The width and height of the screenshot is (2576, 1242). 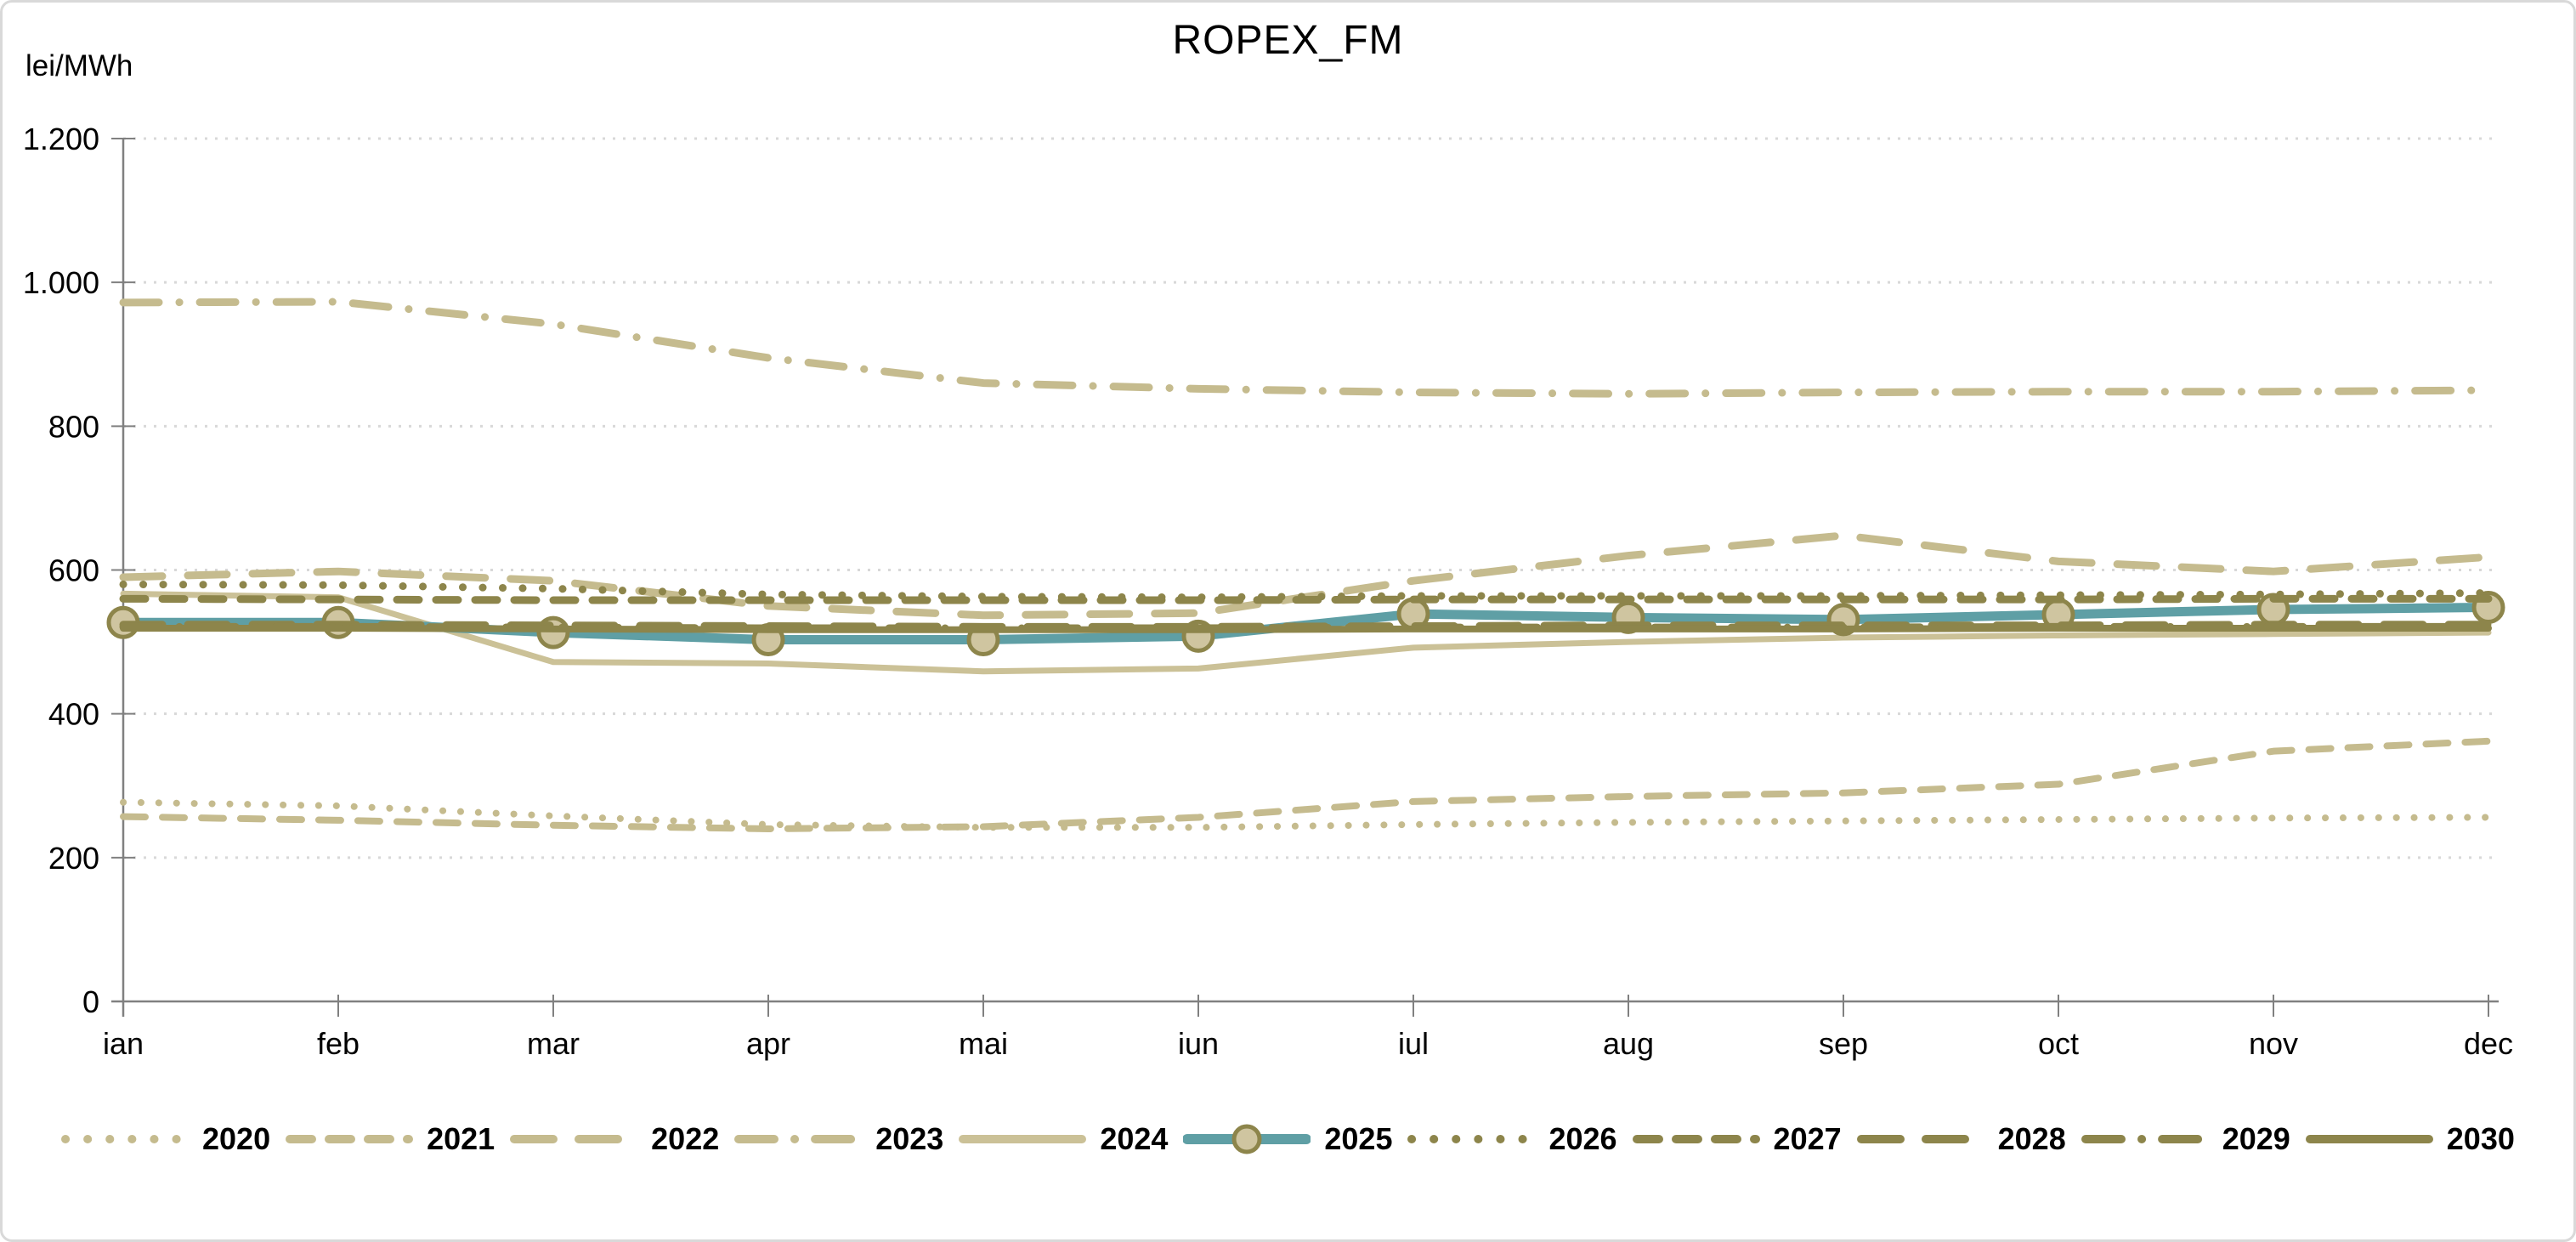 I want to click on legend-label-2026: 2026, so click(x=1582, y=1138).